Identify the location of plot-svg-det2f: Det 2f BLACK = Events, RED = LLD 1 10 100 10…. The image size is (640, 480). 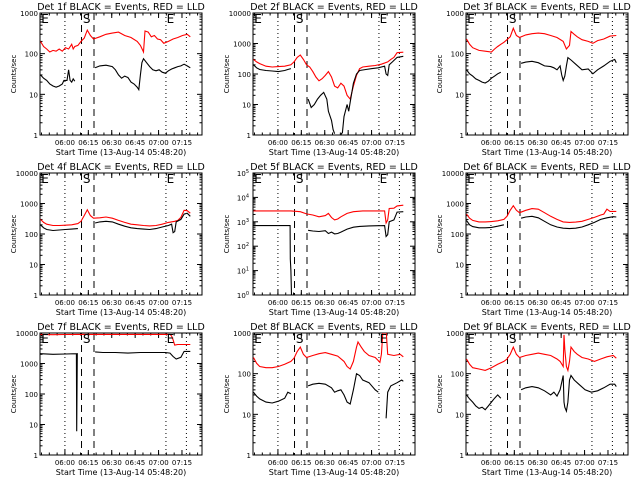
(320, 79).